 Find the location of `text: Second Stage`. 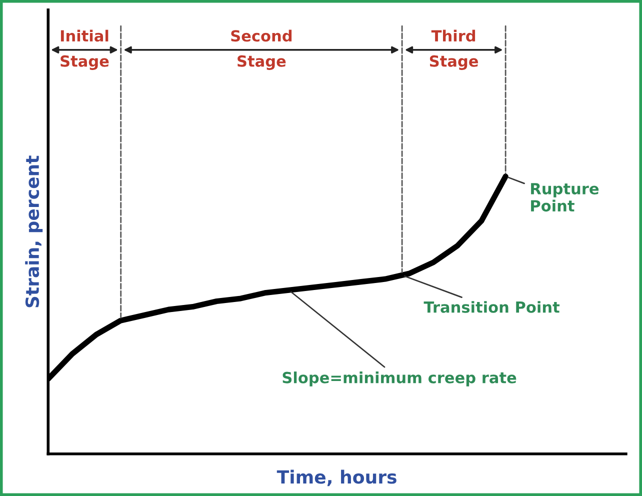

text: Second Stage is located at coordinates (261, 50).